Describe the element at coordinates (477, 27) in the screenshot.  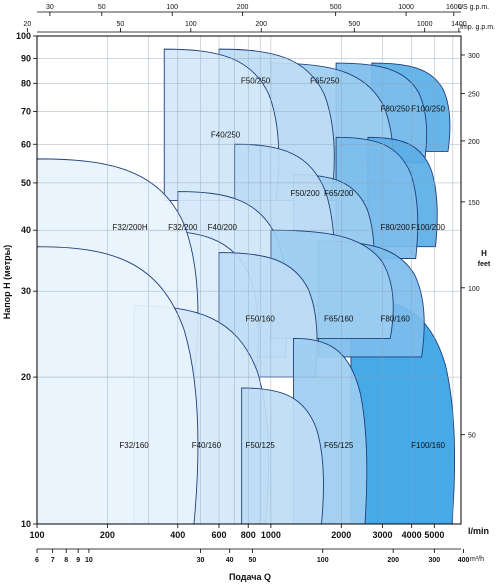
I see `top-axis-unit-imp: Imp. g.p.m.` at that location.